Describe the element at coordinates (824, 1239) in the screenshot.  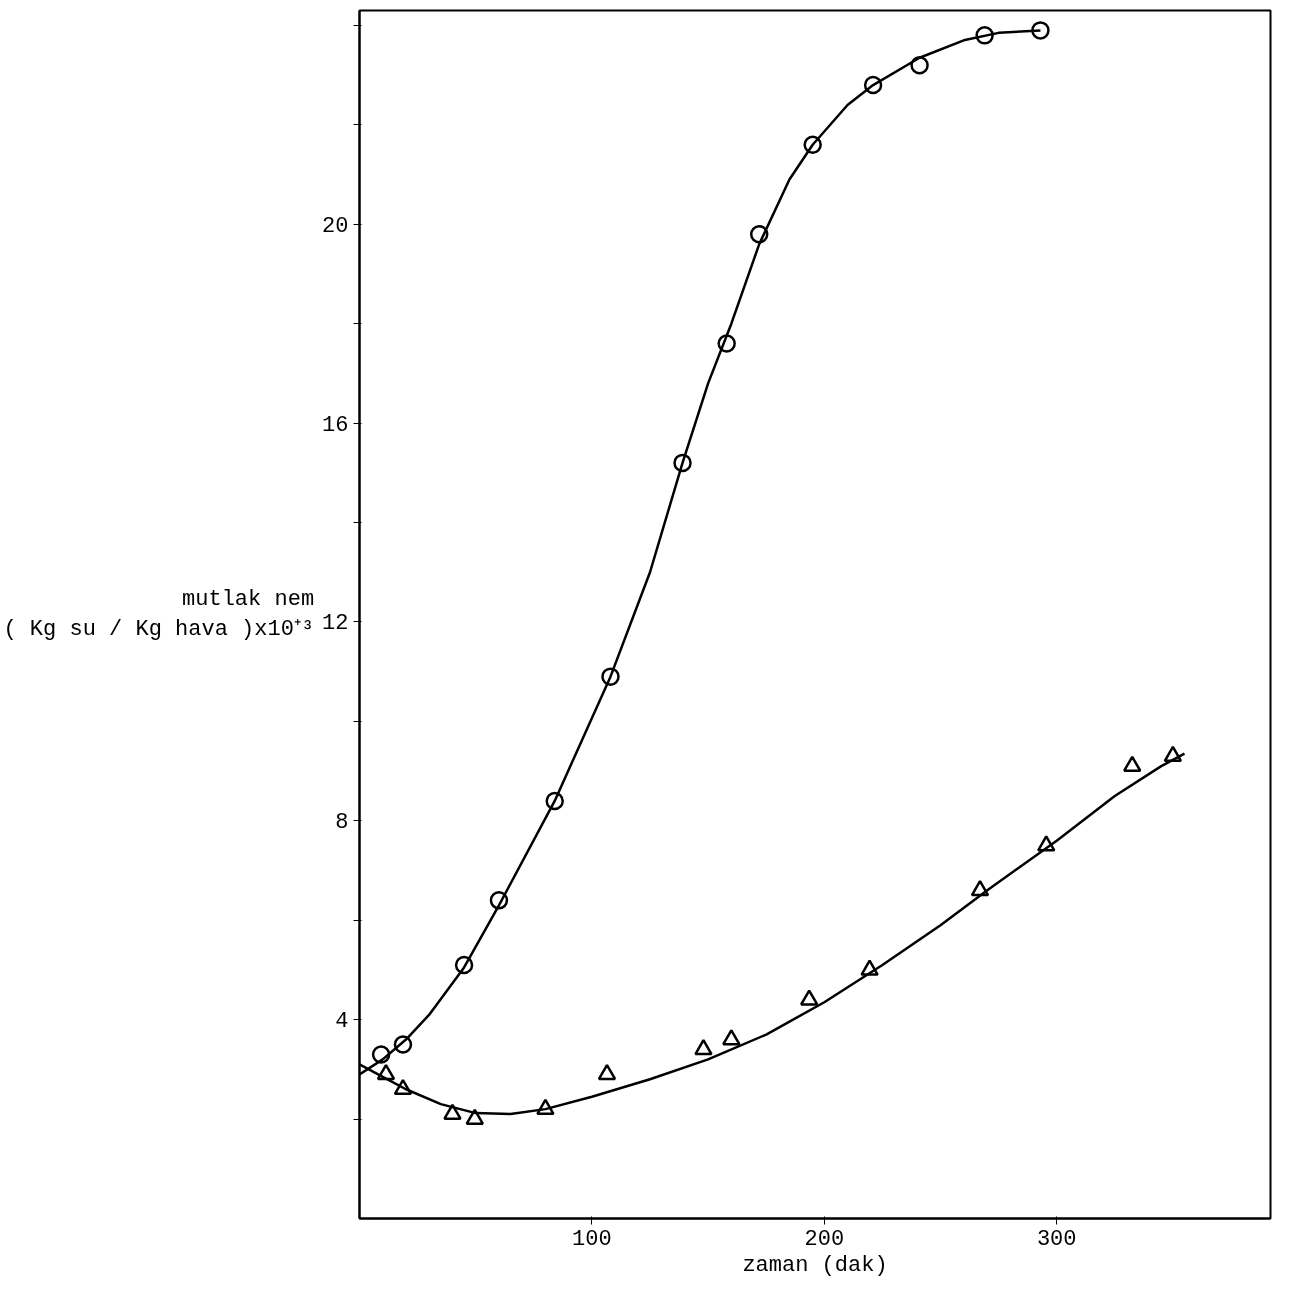
I see `x-tick-label: 200` at that location.